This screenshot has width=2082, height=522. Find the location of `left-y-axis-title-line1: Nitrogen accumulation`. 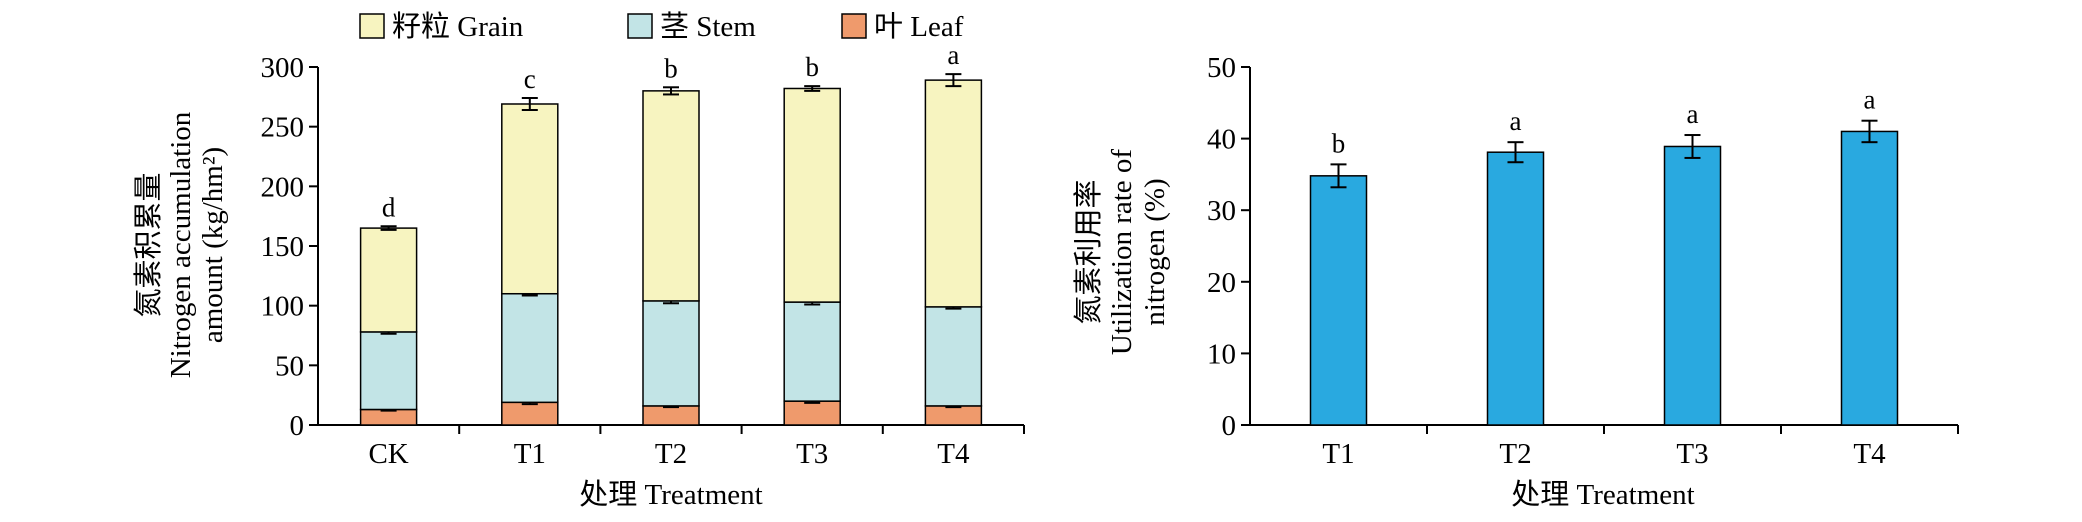

left-y-axis-title-line1: Nitrogen accumulation is located at coordinates (181, 244).